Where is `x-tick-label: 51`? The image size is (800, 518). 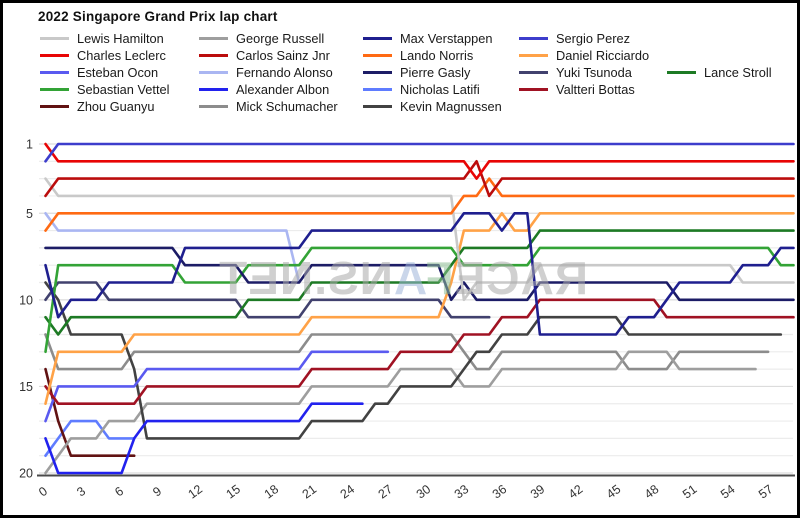 x-tick-label: 51 is located at coordinates (690, 492).